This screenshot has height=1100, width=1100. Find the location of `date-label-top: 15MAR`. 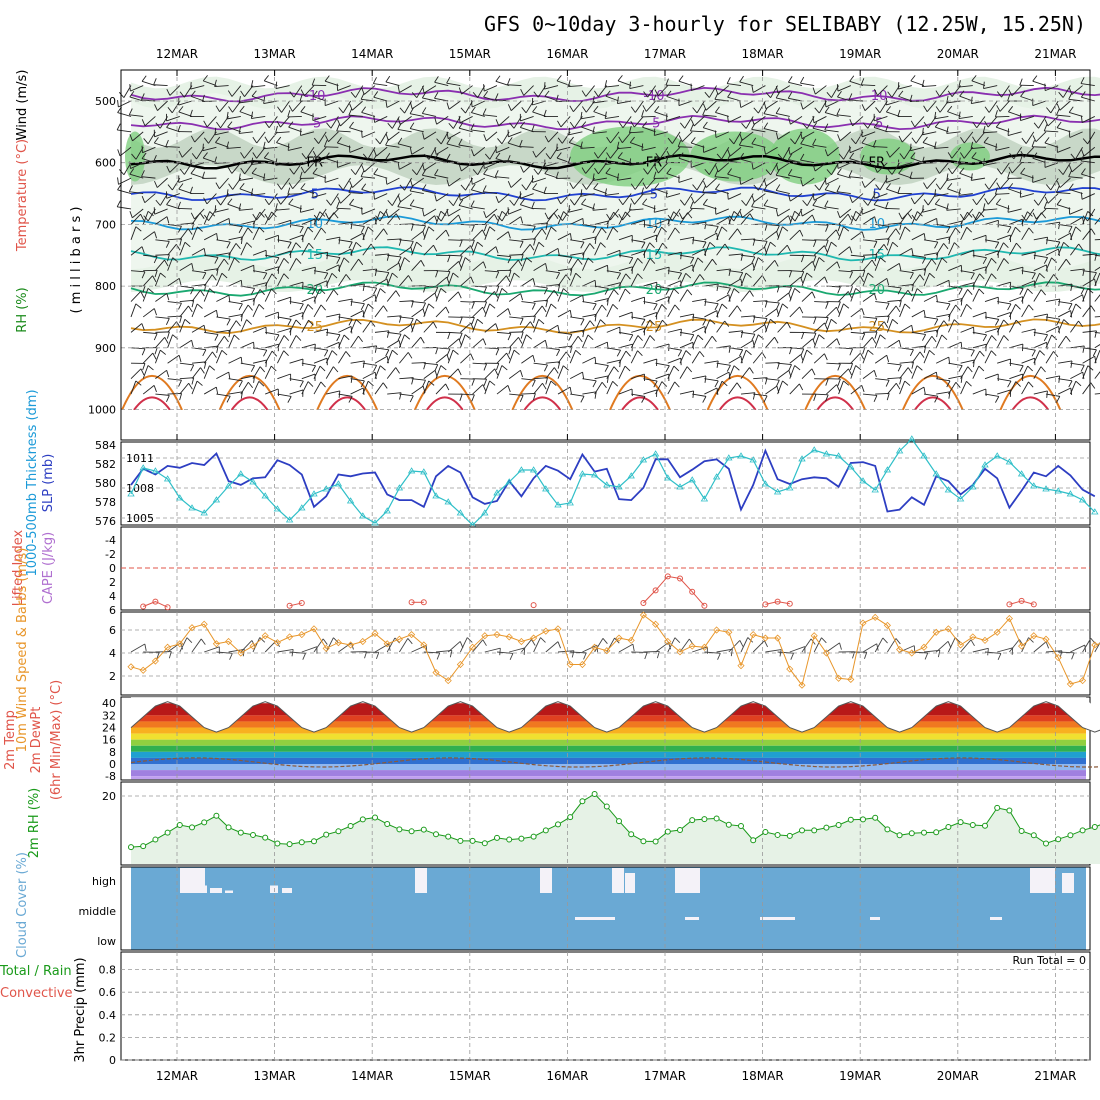

date-label-top: 15MAR is located at coordinates (470, 54).